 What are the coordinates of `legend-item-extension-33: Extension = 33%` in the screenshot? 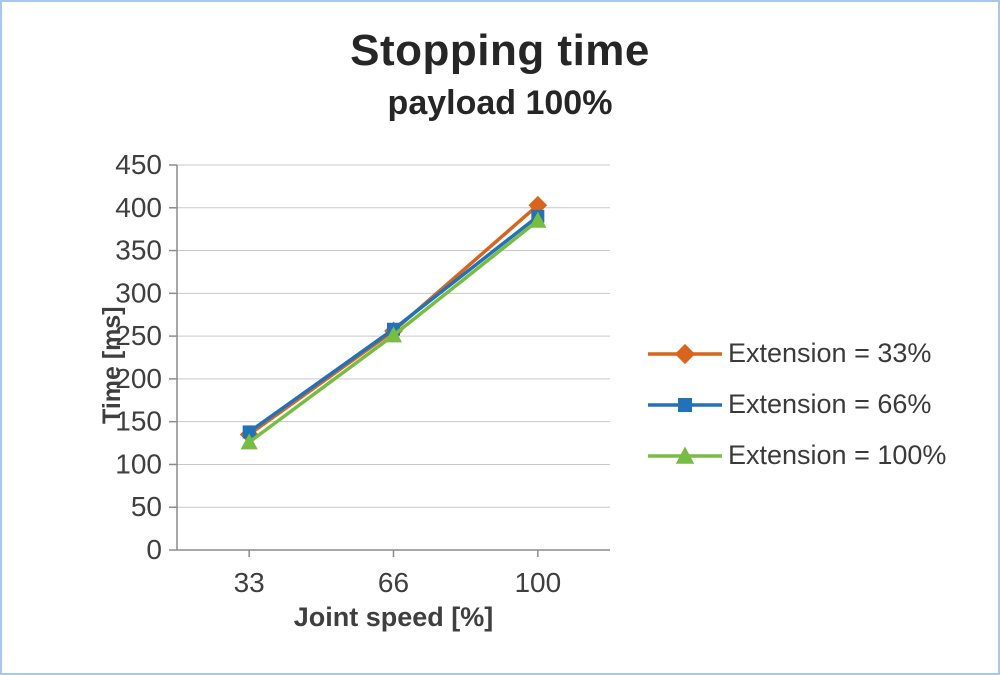 It's located at (797, 353).